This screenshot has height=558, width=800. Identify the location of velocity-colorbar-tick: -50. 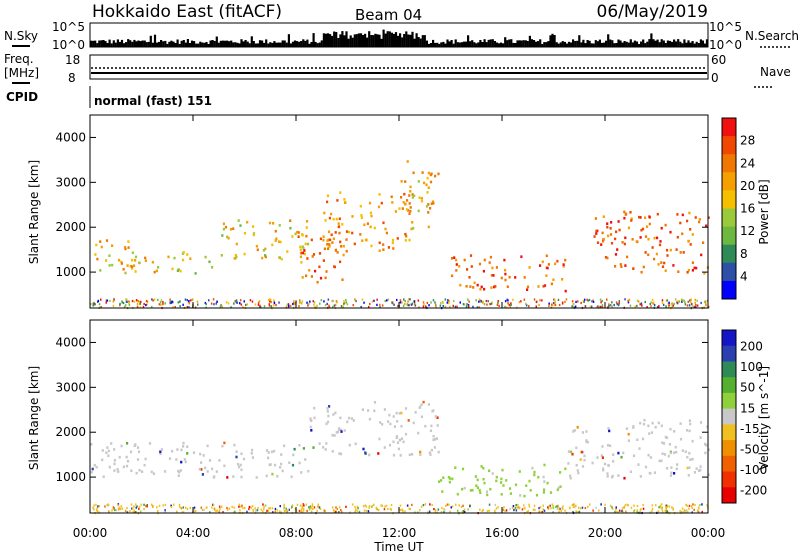
(750, 450).